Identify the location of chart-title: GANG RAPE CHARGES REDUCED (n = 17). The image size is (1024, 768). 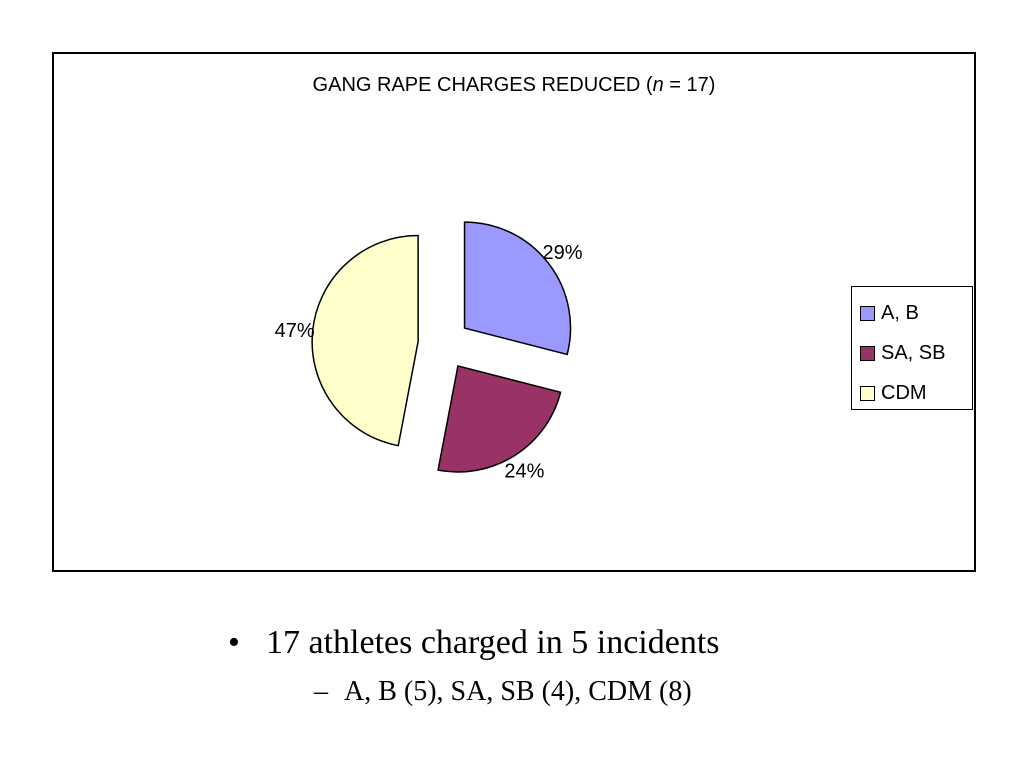
(514, 85).